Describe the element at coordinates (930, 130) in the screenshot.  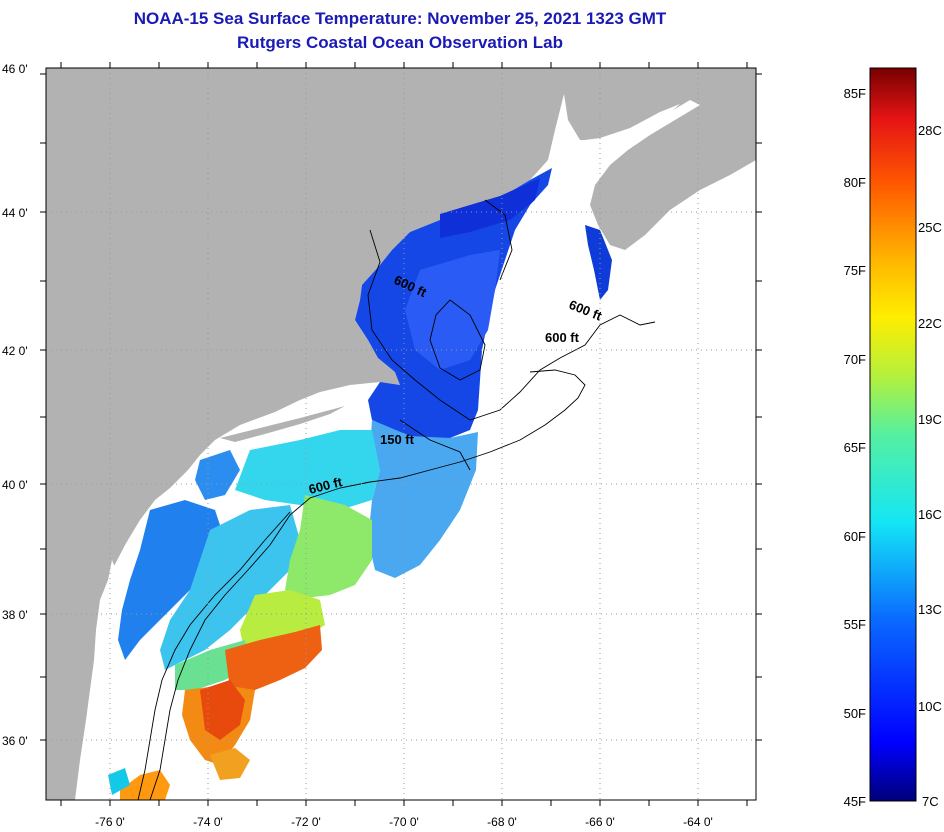
I see `colorbar-c-label: 28C` at that location.